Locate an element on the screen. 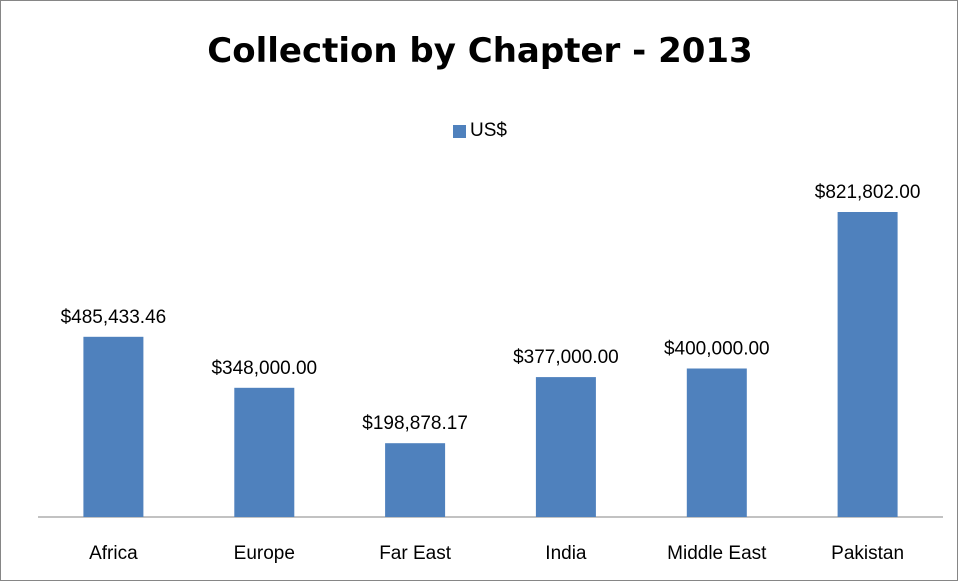 Image resolution: width=958 pixels, height=582 pixels. x-tick-label-india: India is located at coordinates (566, 553).